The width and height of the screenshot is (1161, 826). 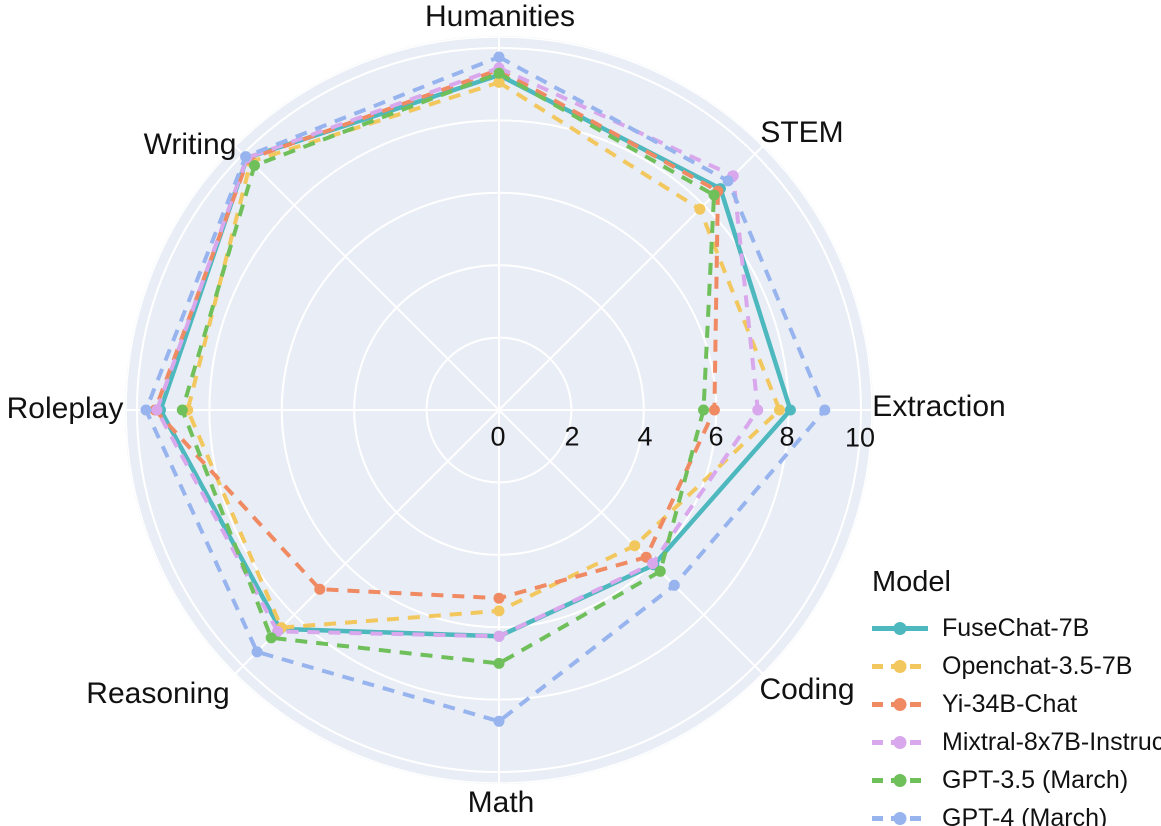 What do you see at coordinates (1025, 814) in the screenshot?
I see `legend-label: GPT-4 (March)` at bounding box center [1025, 814].